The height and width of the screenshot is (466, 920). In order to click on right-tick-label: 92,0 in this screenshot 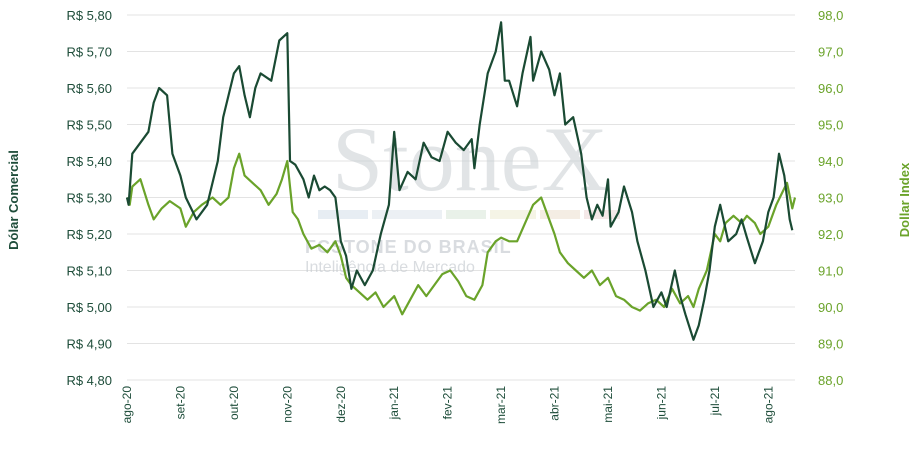, I will do `click(830, 234)`.